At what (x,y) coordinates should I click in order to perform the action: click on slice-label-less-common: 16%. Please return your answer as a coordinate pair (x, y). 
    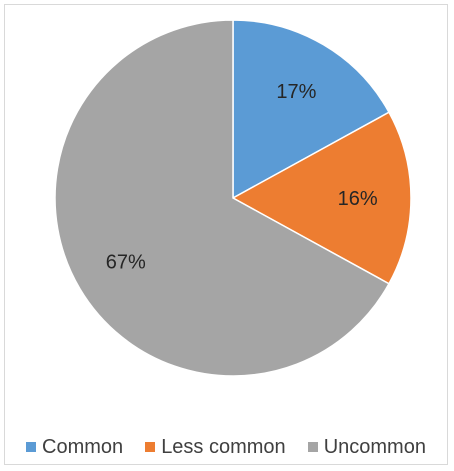
    Looking at the image, I should click on (358, 199).